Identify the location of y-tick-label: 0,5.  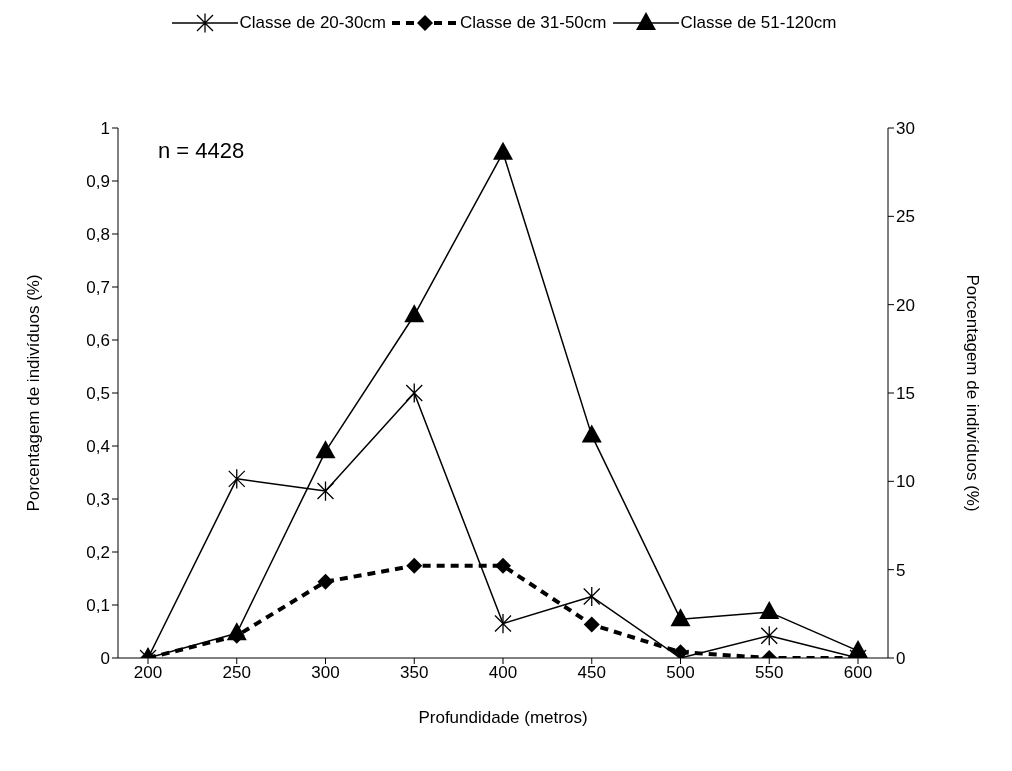
(98, 394).